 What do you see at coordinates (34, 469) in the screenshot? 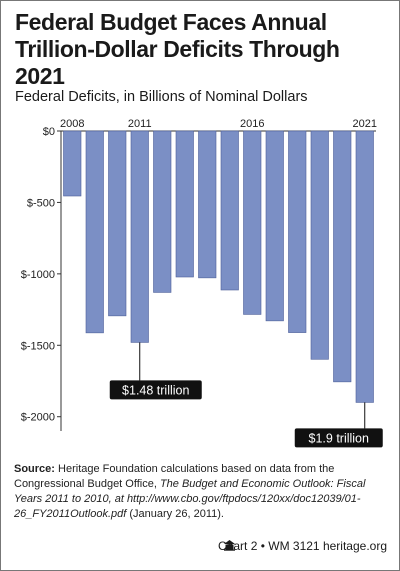
I see `source-label: Source:` at bounding box center [34, 469].